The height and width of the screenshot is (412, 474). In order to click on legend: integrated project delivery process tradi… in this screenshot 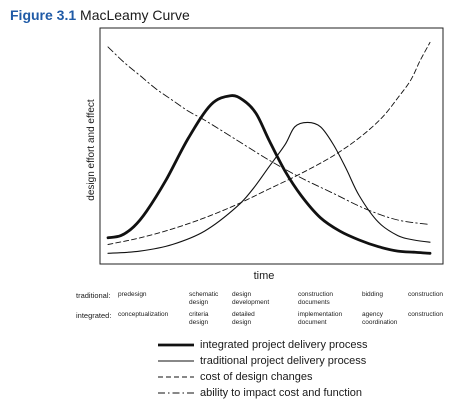, I will do `click(308, 370)`.